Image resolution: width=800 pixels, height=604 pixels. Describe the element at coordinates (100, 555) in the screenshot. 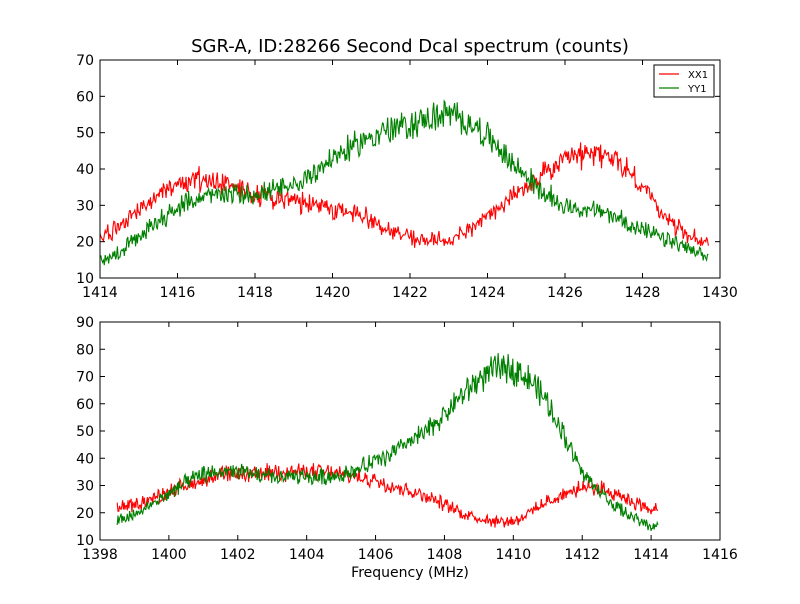

I see `x-tick-label: 1398` at that location.